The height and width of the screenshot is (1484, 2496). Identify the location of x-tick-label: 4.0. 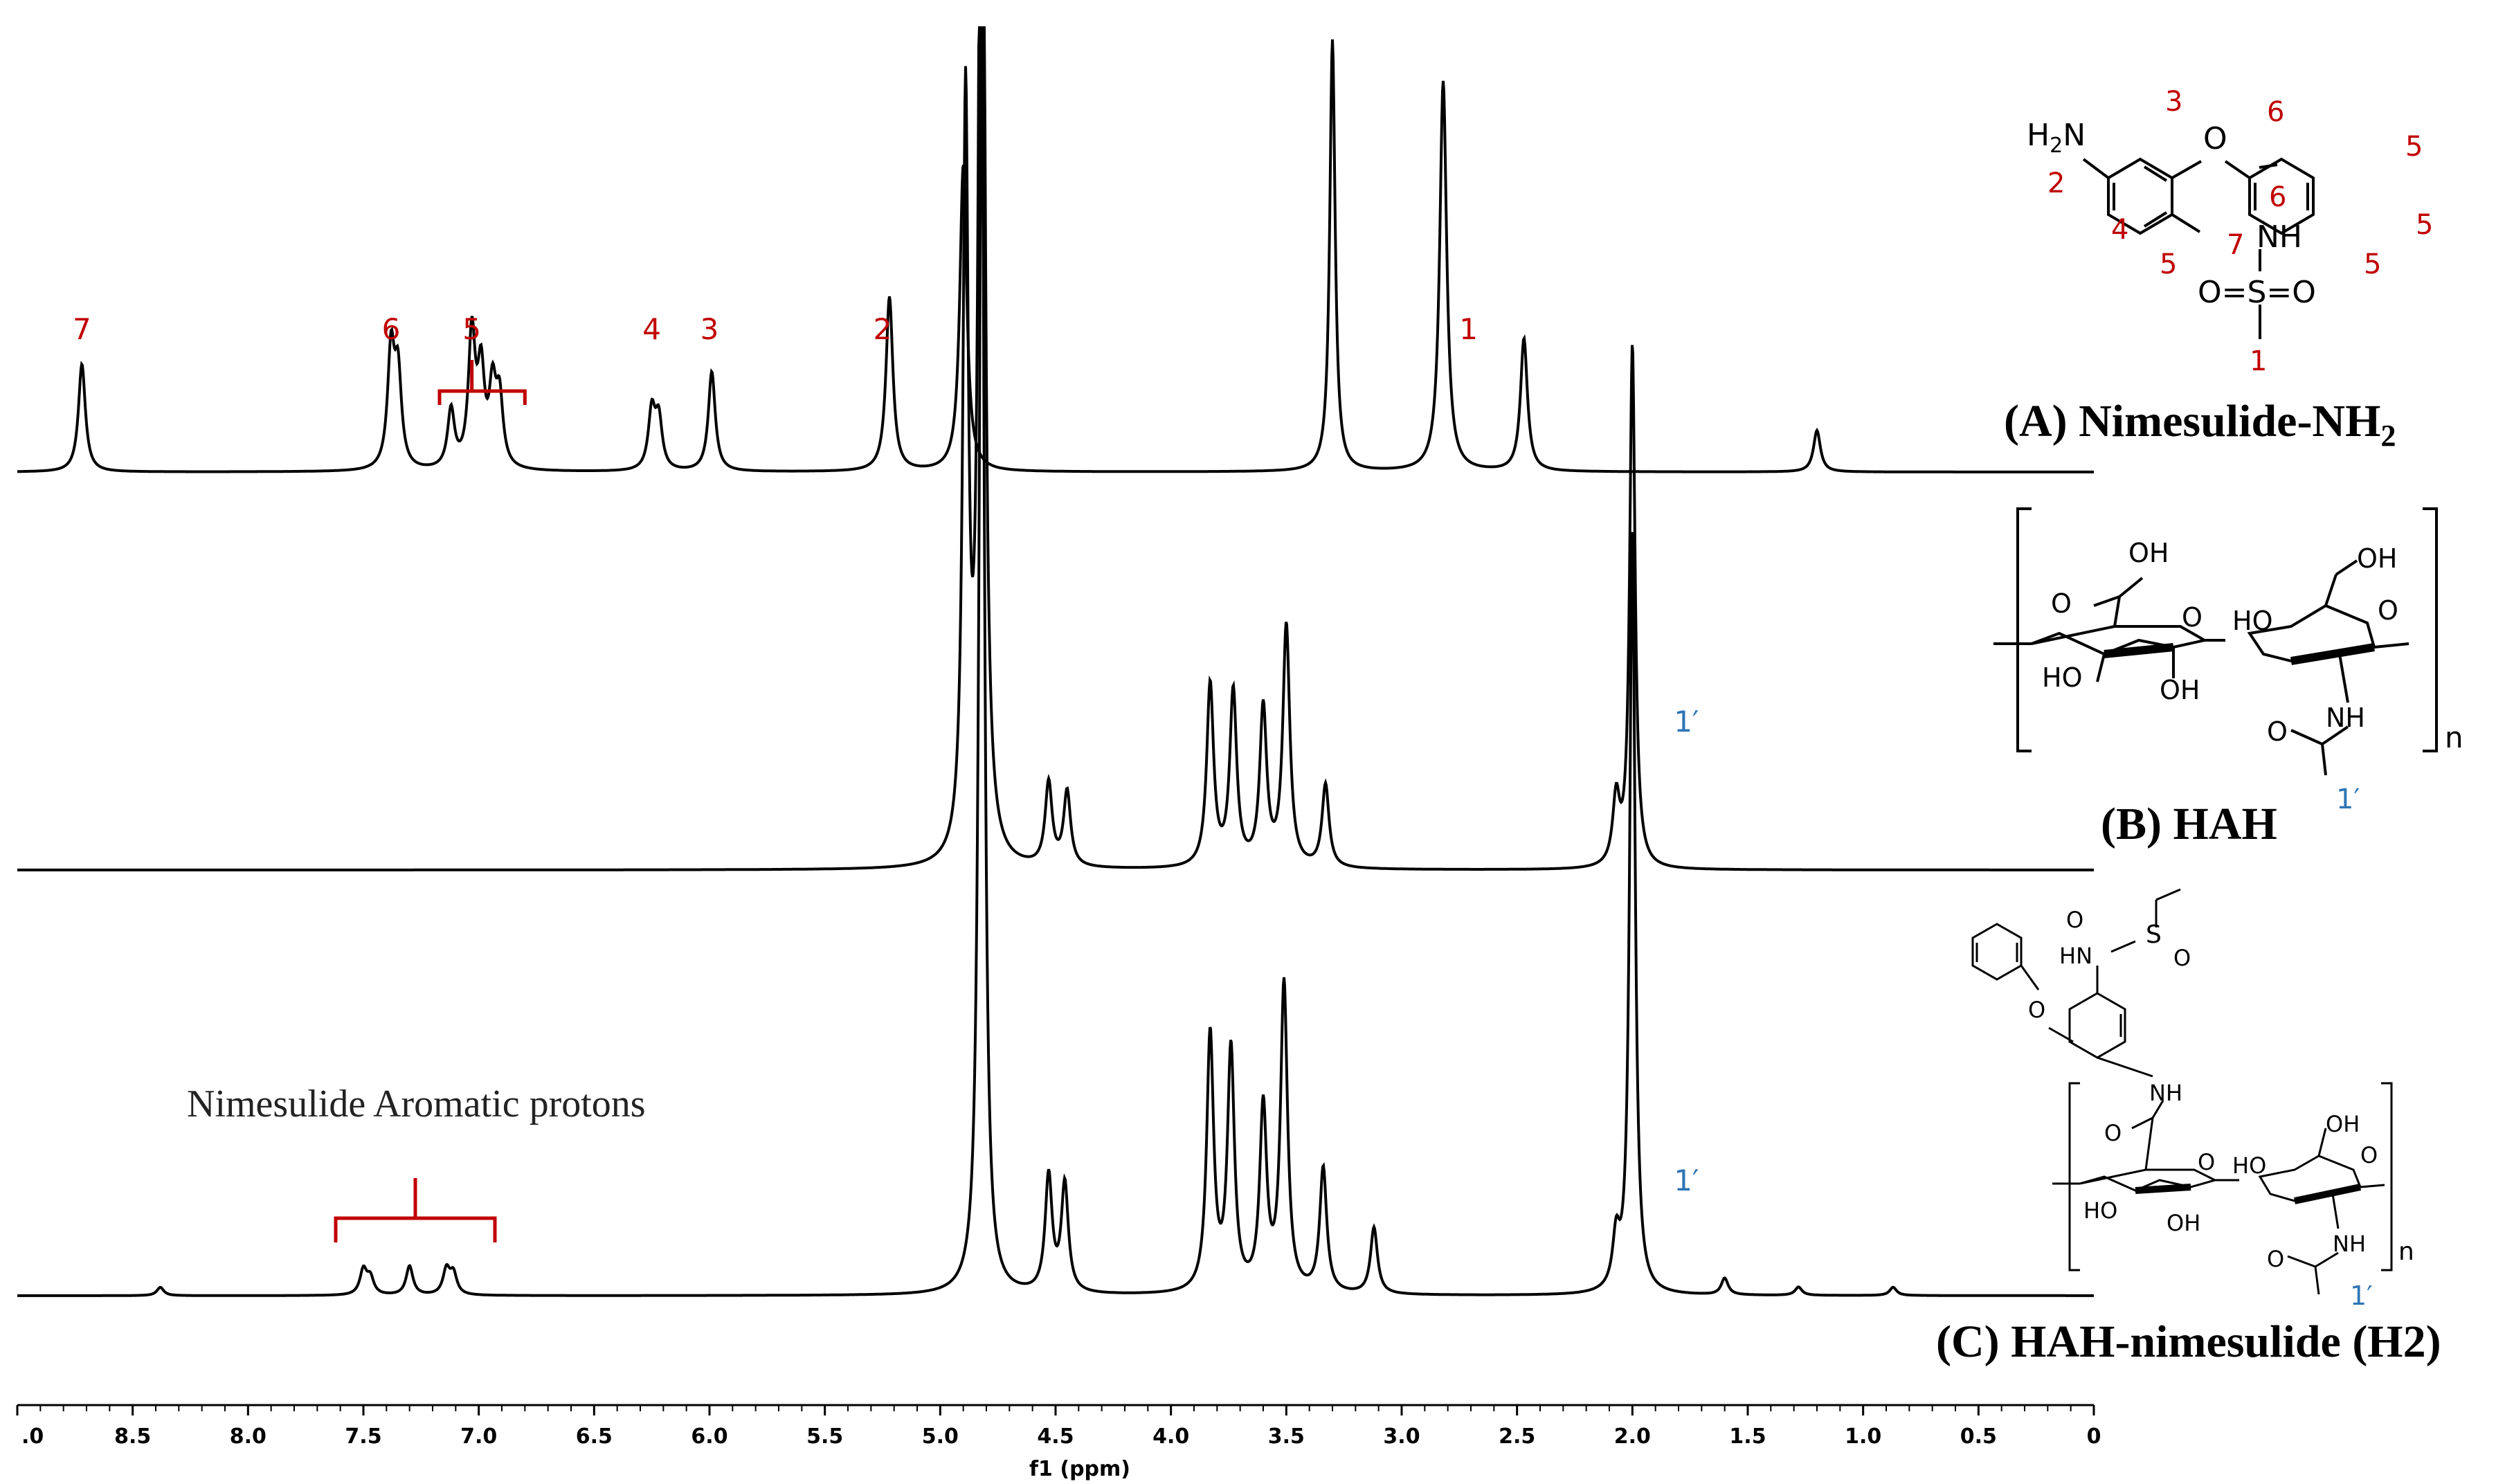
(1171, 1436).